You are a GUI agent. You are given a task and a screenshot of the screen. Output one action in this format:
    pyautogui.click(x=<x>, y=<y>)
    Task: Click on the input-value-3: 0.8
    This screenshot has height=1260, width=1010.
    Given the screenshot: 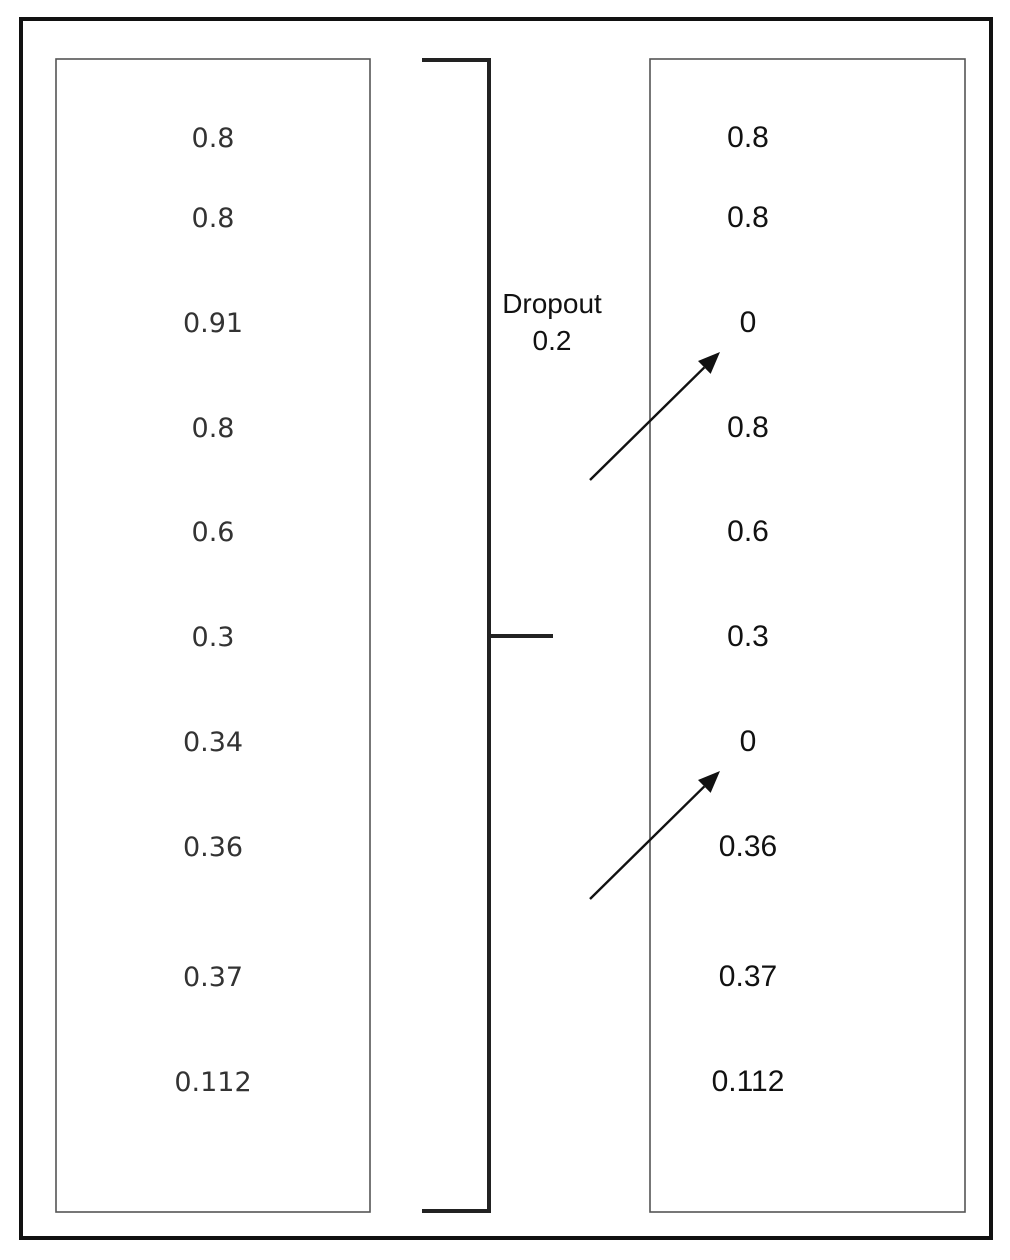 What is the action you would take?
    pyautogui.click(x=213, y=428)
    